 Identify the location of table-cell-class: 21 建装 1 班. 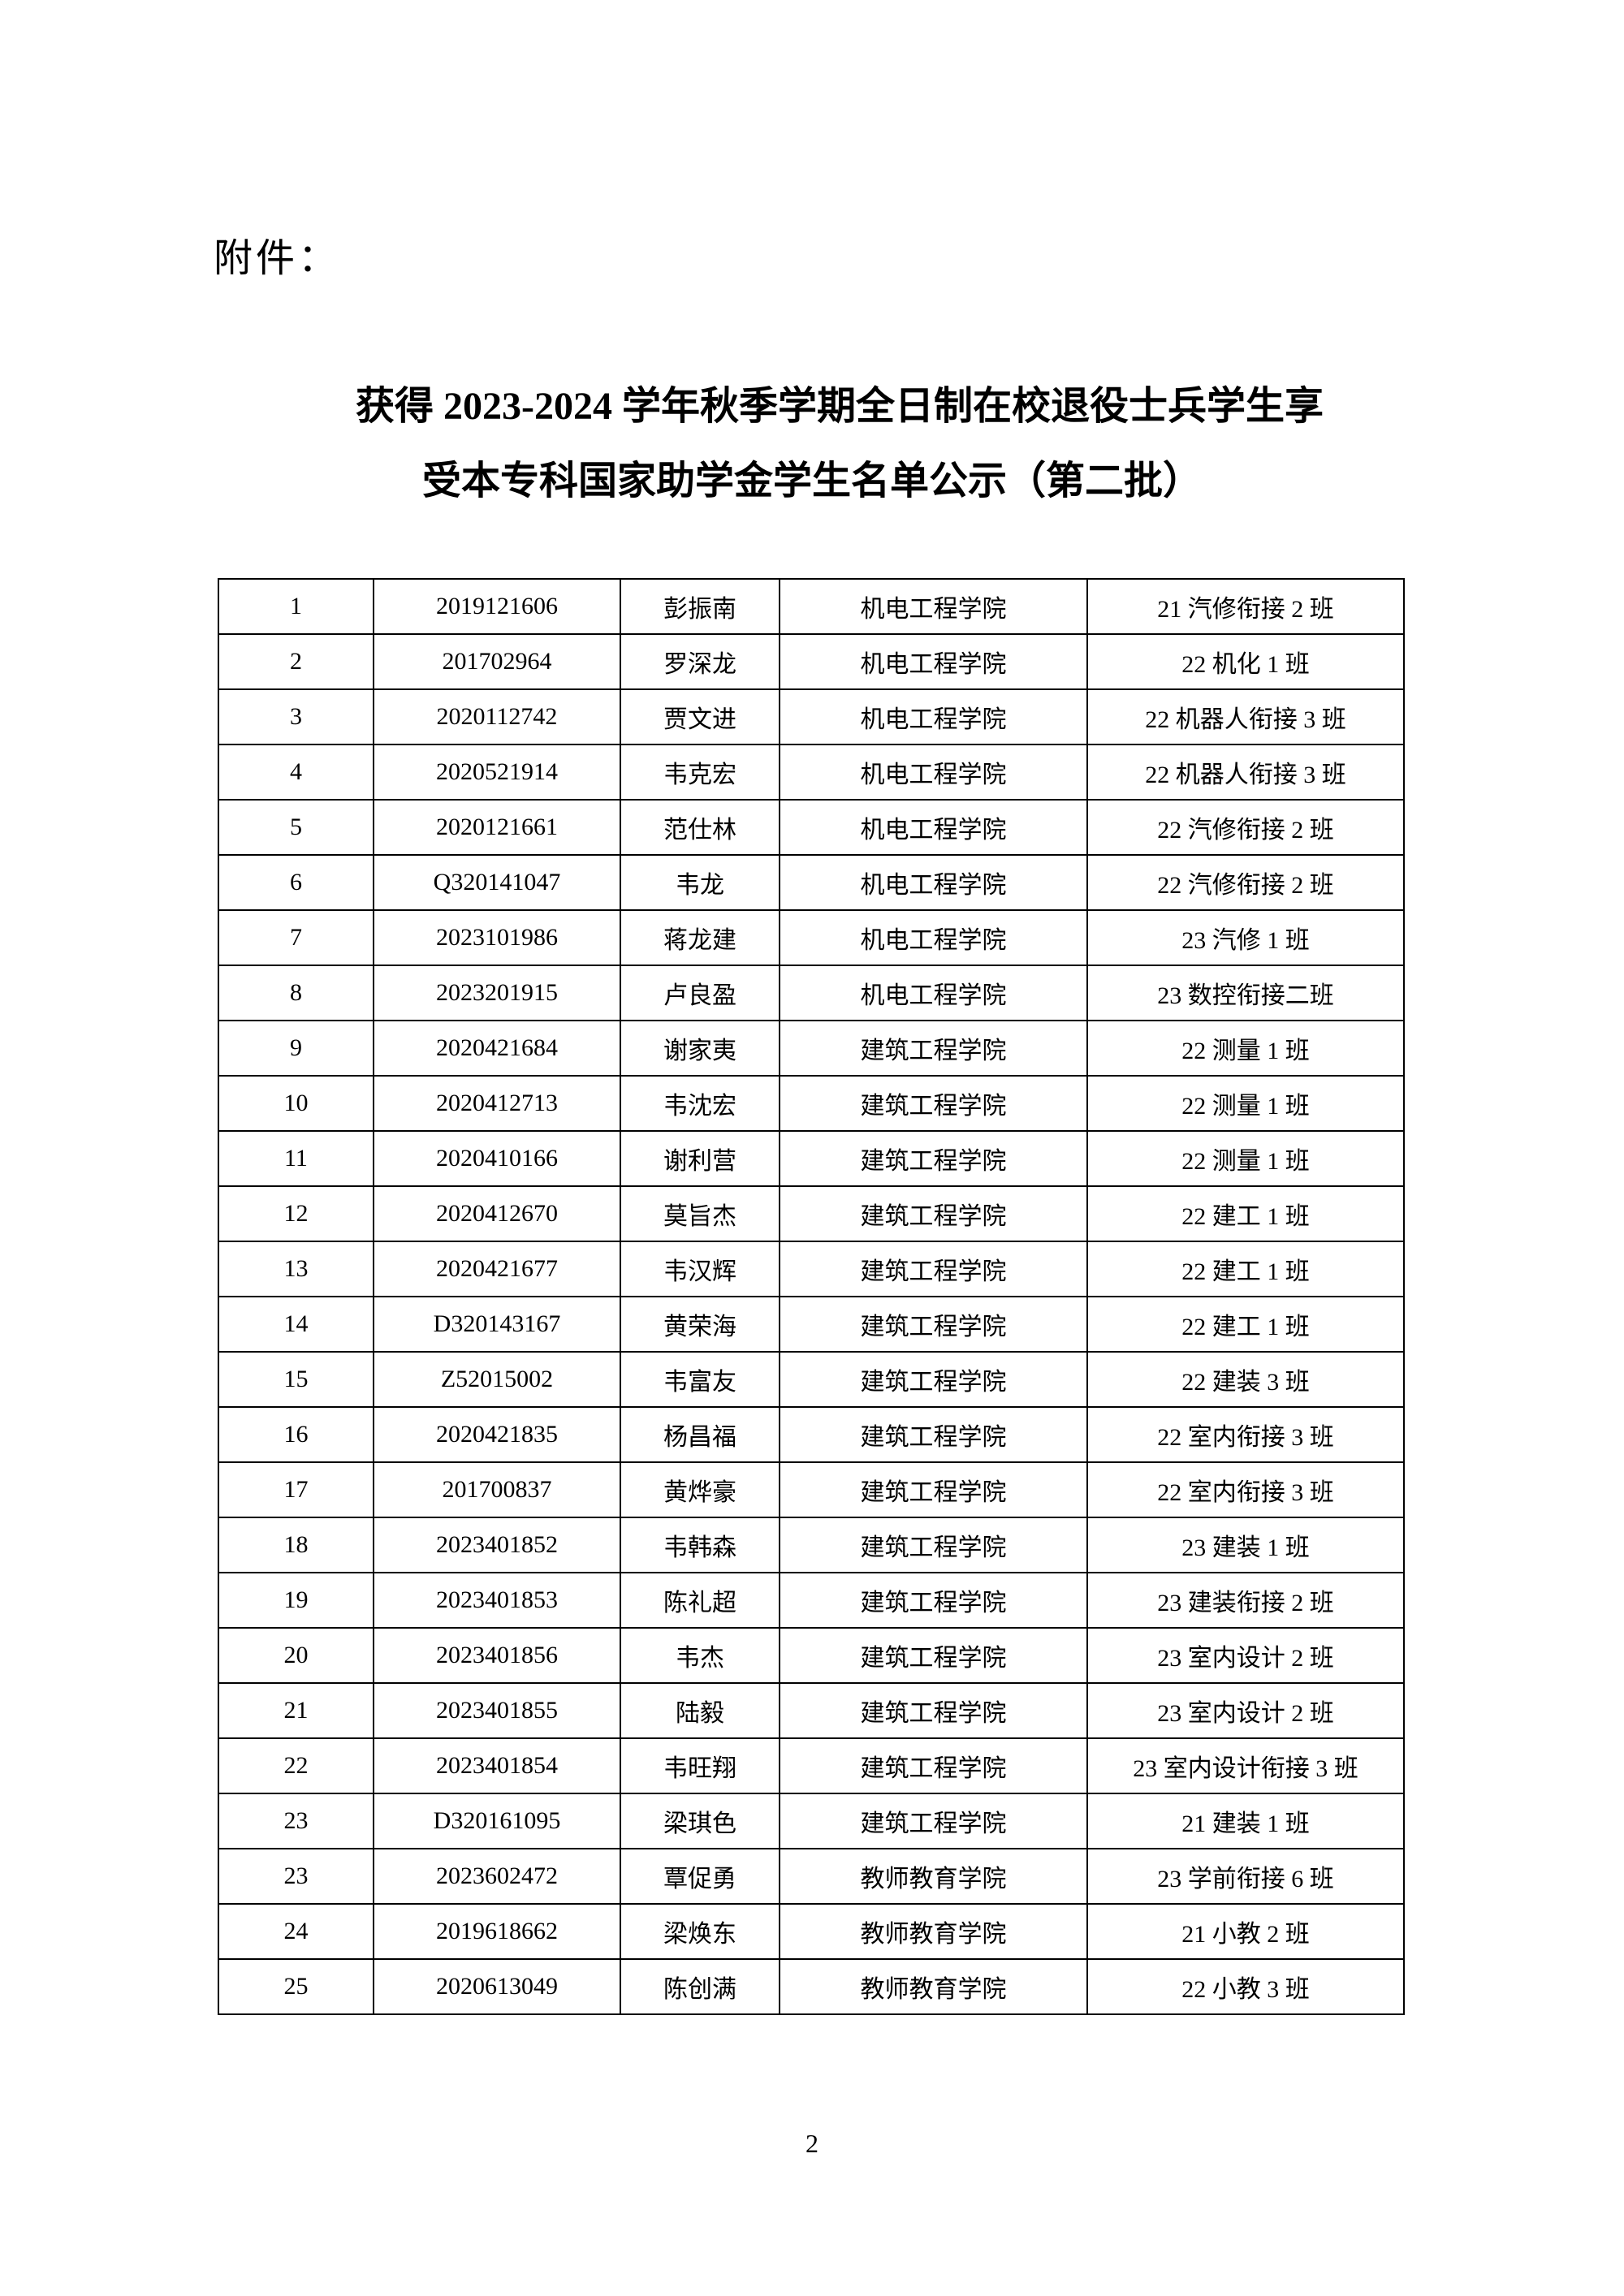
(1246, 1821).